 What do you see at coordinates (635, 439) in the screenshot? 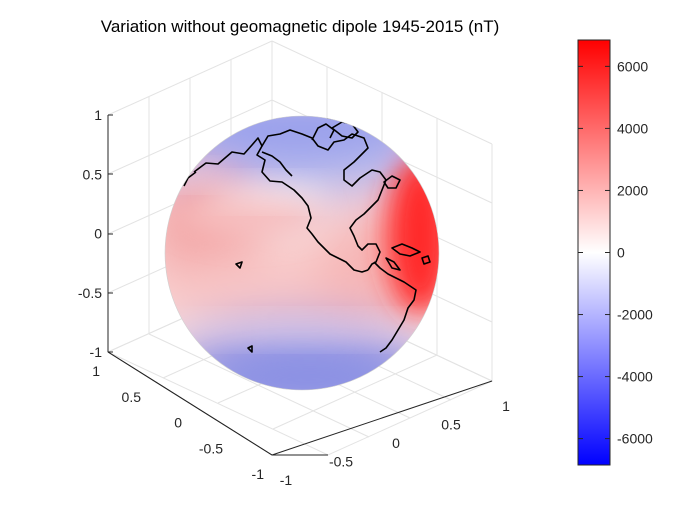
I see `colorbar-tick-label: -6000` at bounding box center [635, 439].